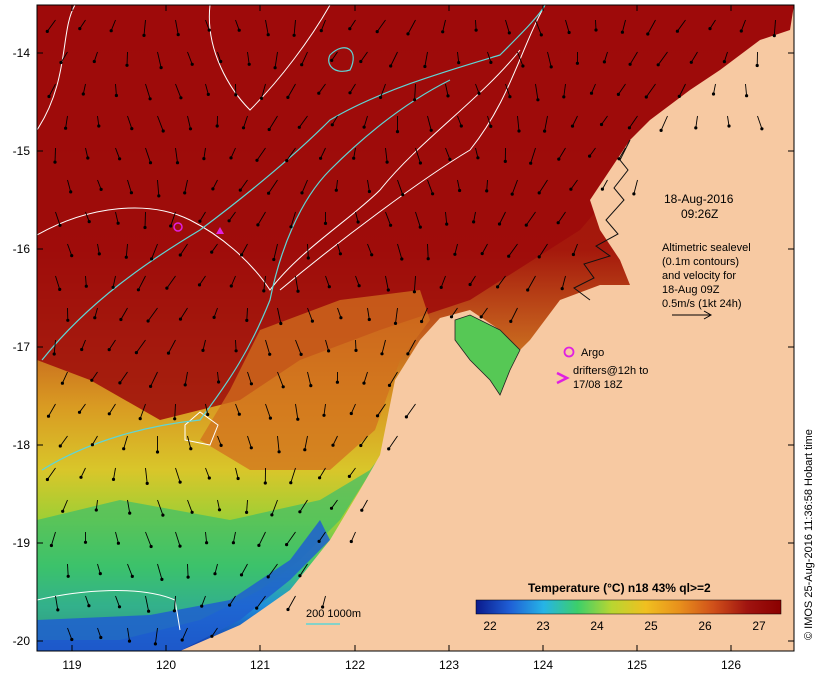 The height and width of the screenshot is (680, 820). I want to click on altimetry-line: 0.5m/s (1kt 24h), so click(701, 304).